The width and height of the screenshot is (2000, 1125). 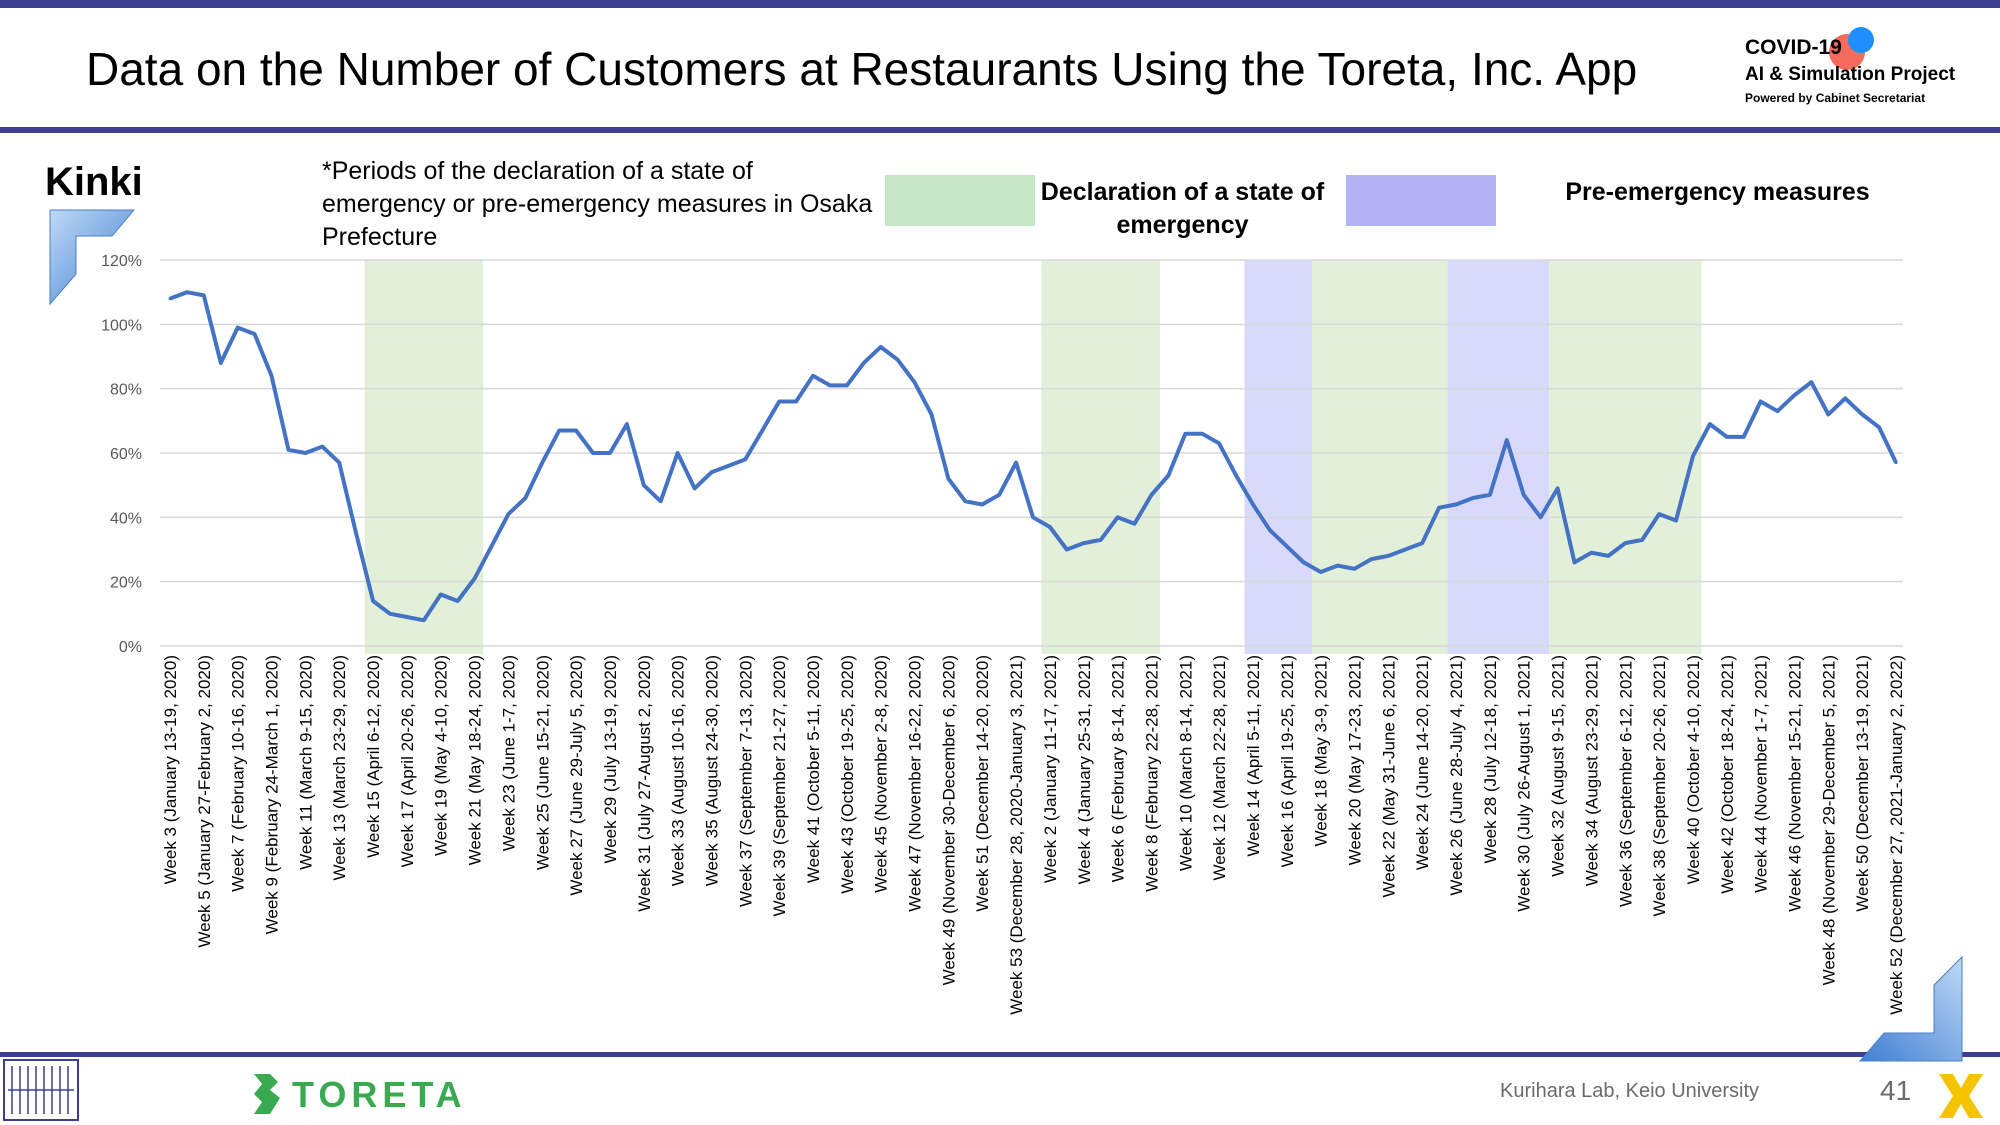 What do you see at coordinates (1050, 769) in the screenshot?
I see `x-tick-label: Week 2 (January 11-17, 2021)` at bounding box center [1050, 769].